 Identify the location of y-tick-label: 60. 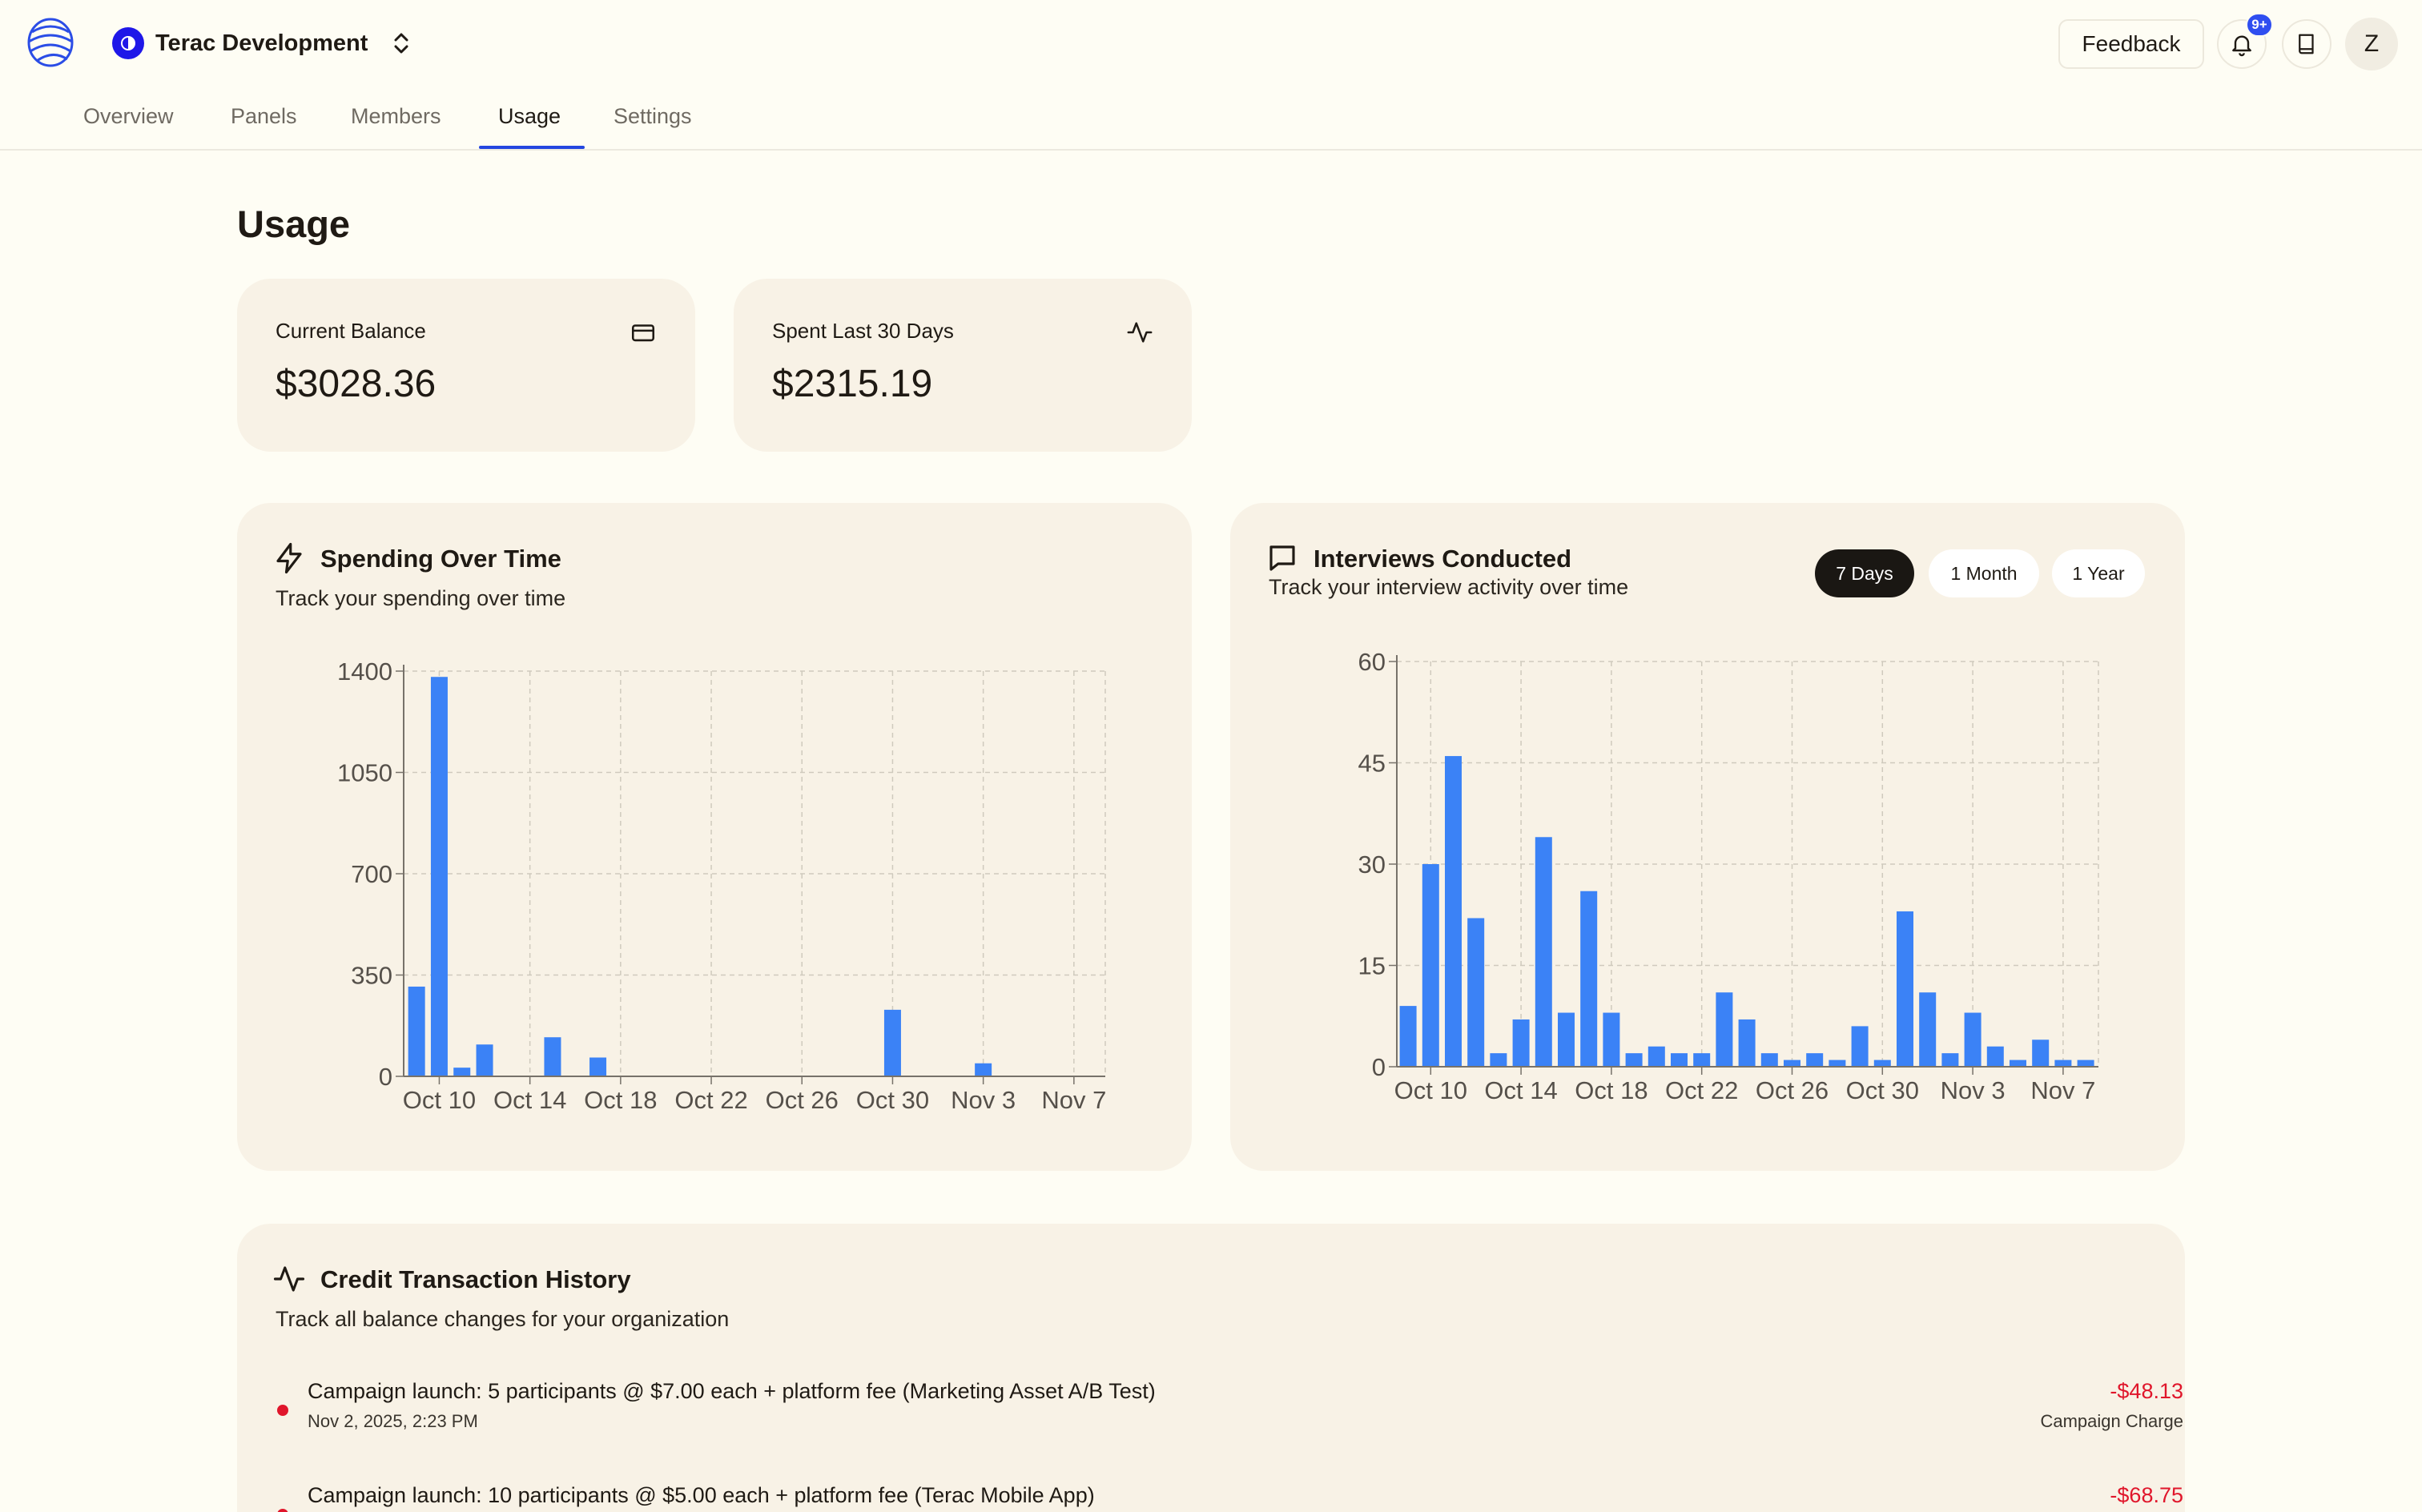
(1372, 662).